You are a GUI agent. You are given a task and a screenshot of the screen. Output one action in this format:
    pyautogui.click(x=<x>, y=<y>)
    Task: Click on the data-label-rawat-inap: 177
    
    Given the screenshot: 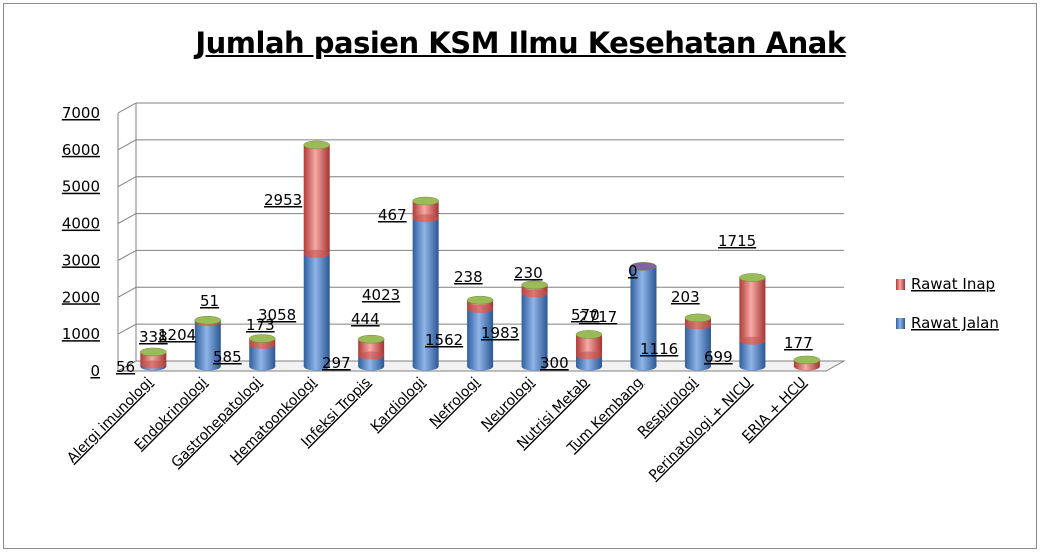 What is the action you would take?
    pyautogui.click(x=798, y=343)
    